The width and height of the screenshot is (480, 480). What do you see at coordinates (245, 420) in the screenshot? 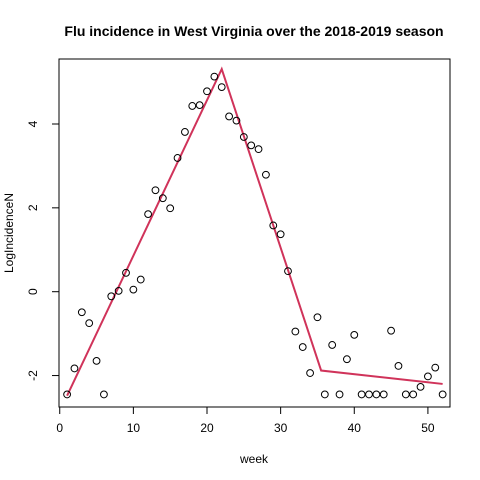
I see `x-axis: 0 10 20 30 40 50` at bounding box center [245, 420].